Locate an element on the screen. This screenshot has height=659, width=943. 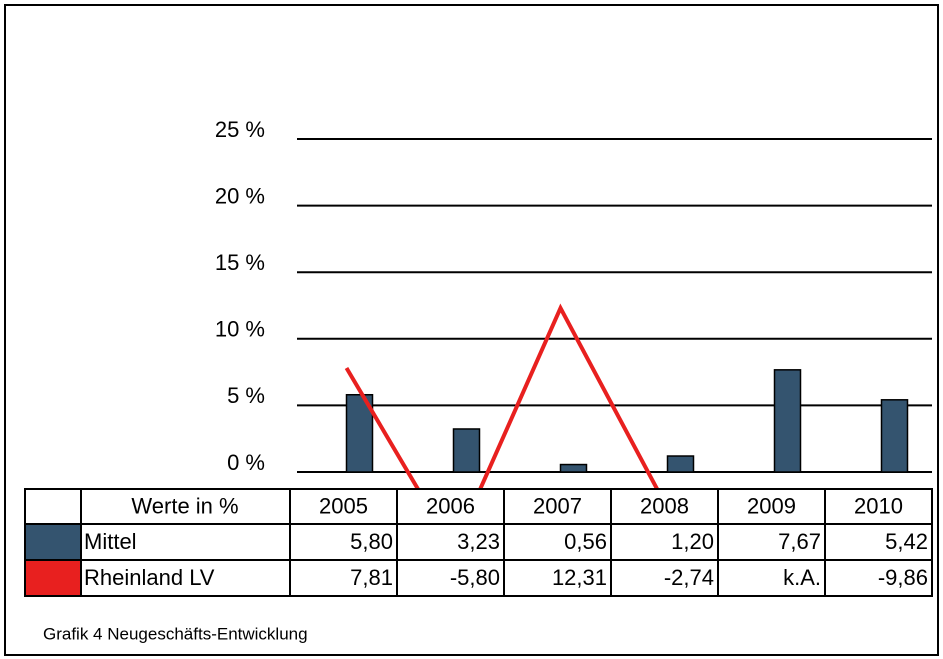
table-value: 0,56 is located at coordinates (585, 541).